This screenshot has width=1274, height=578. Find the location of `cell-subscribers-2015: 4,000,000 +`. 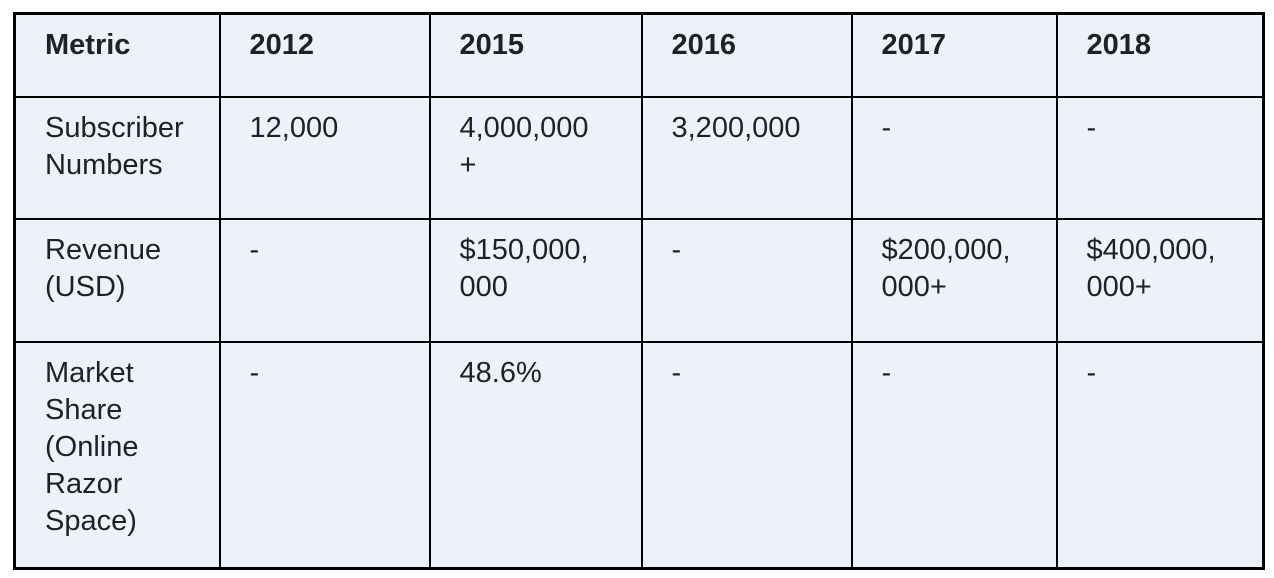

cell-subscribers-2015: 4,000,000 + is located at coordinates (535, 157).